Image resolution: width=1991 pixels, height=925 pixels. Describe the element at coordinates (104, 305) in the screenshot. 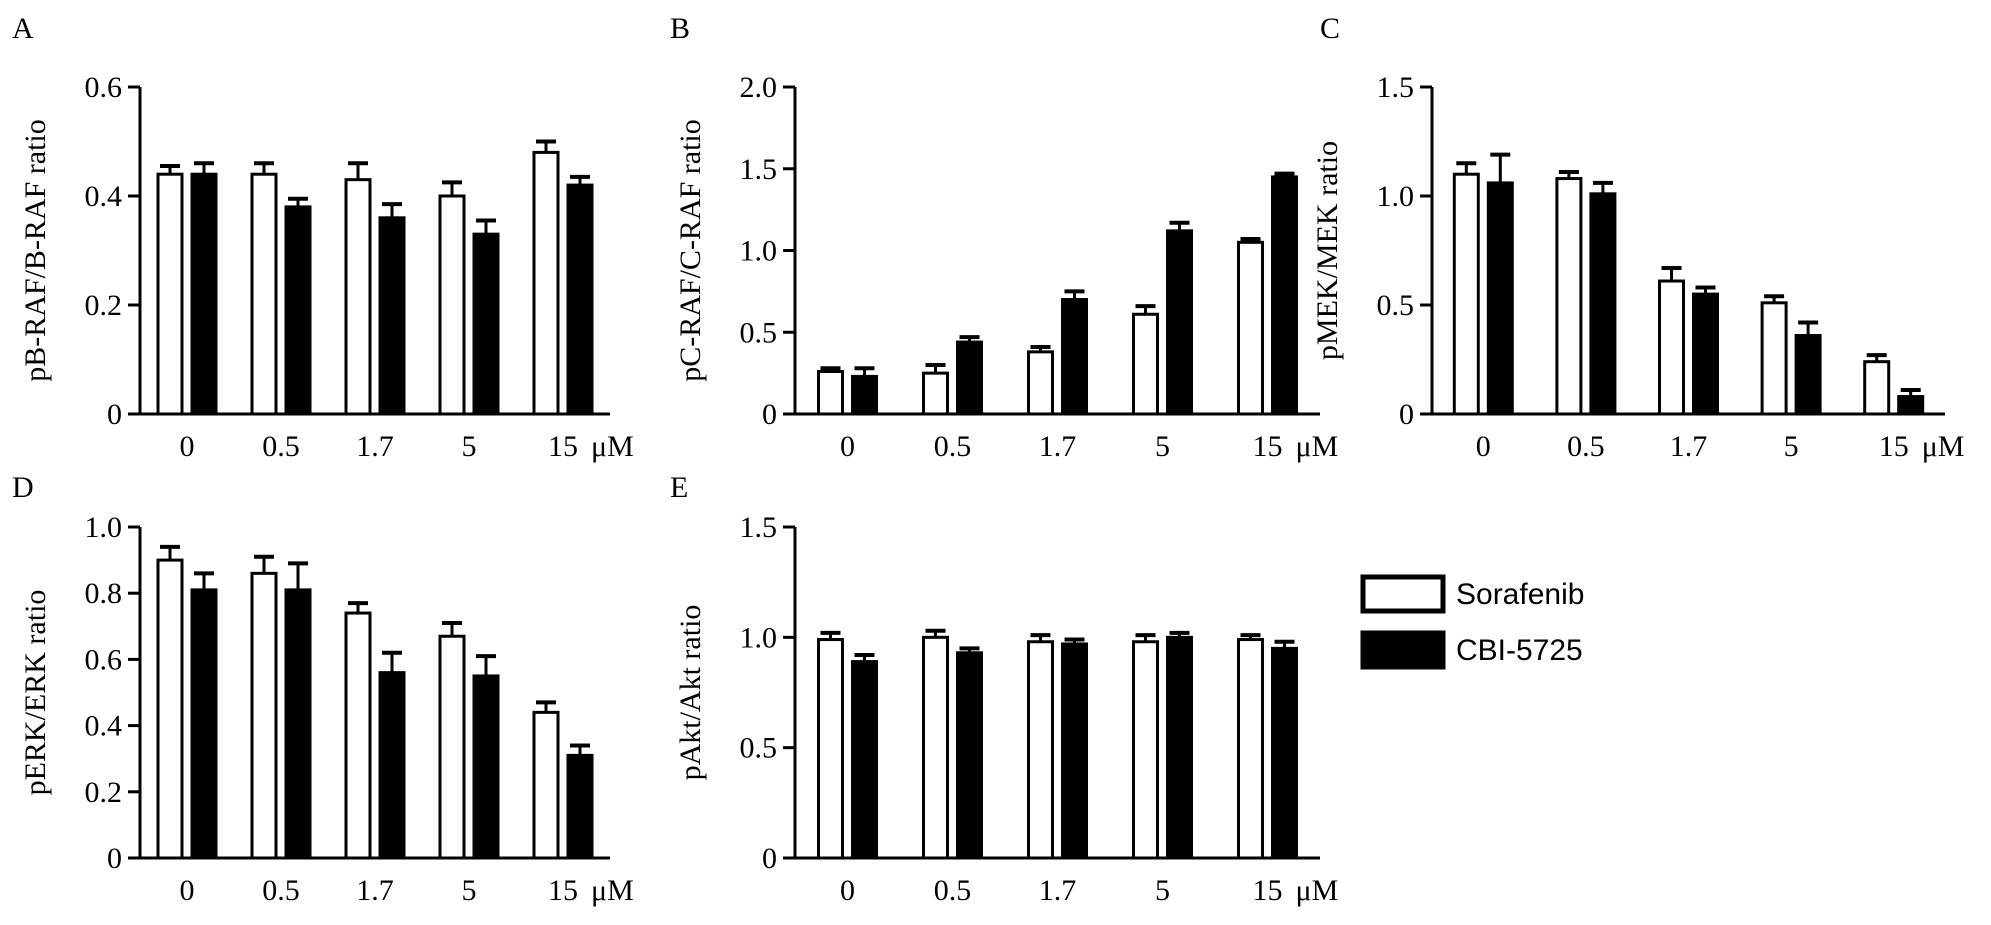

I see `y-tick-label: 0.2` at that location.